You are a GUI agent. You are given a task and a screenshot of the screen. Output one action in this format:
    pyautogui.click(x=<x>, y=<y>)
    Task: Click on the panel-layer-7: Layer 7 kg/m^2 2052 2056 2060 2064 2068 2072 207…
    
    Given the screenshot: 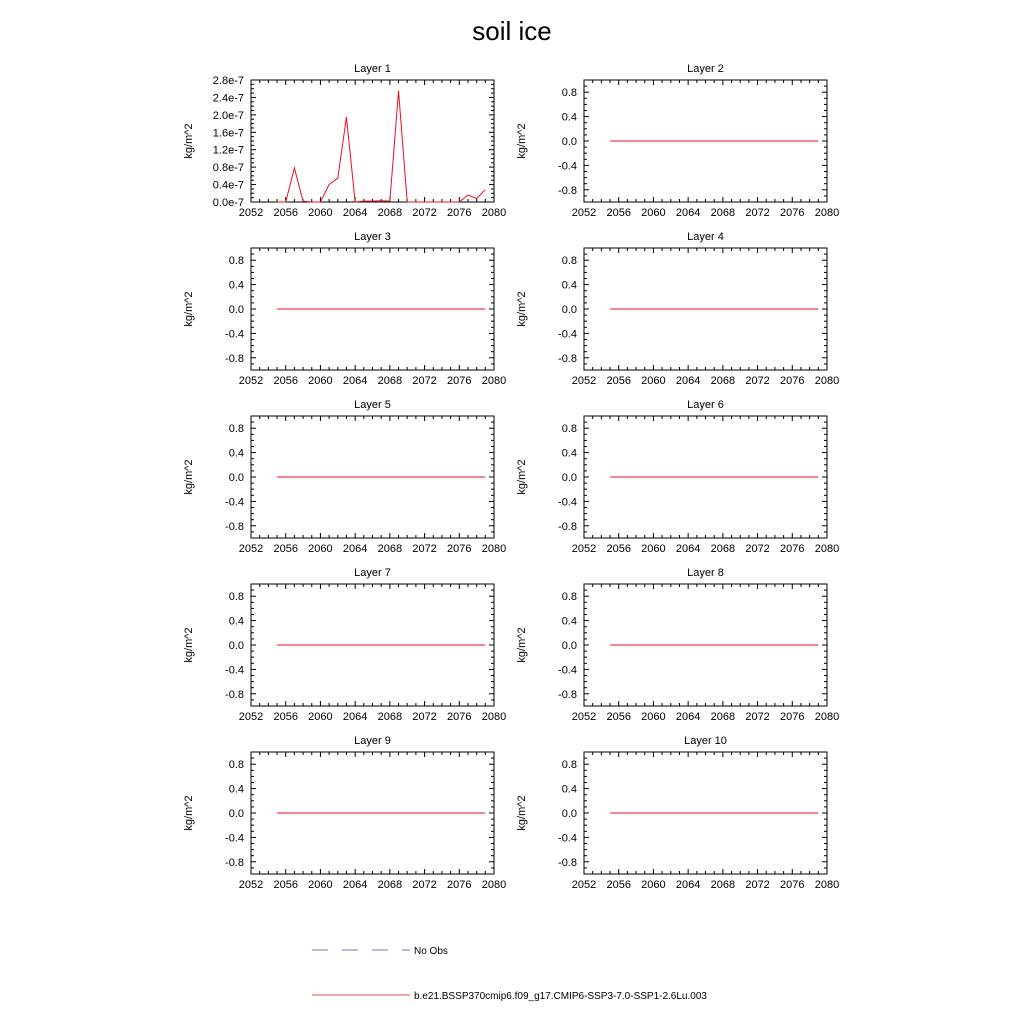 What is the action you would take?
    pyautogui.click(x=344, y=645)
    